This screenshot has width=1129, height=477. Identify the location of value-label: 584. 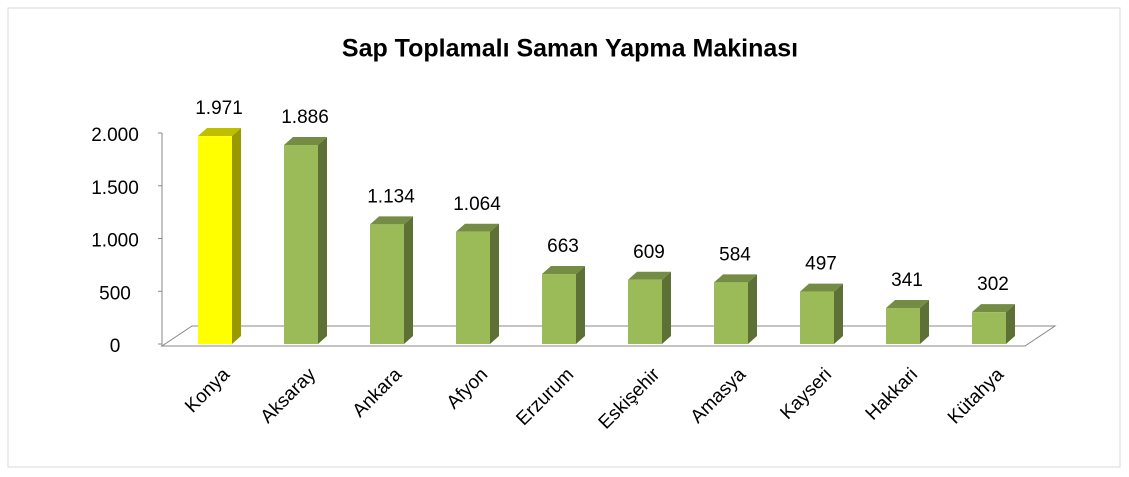
(735, 254).